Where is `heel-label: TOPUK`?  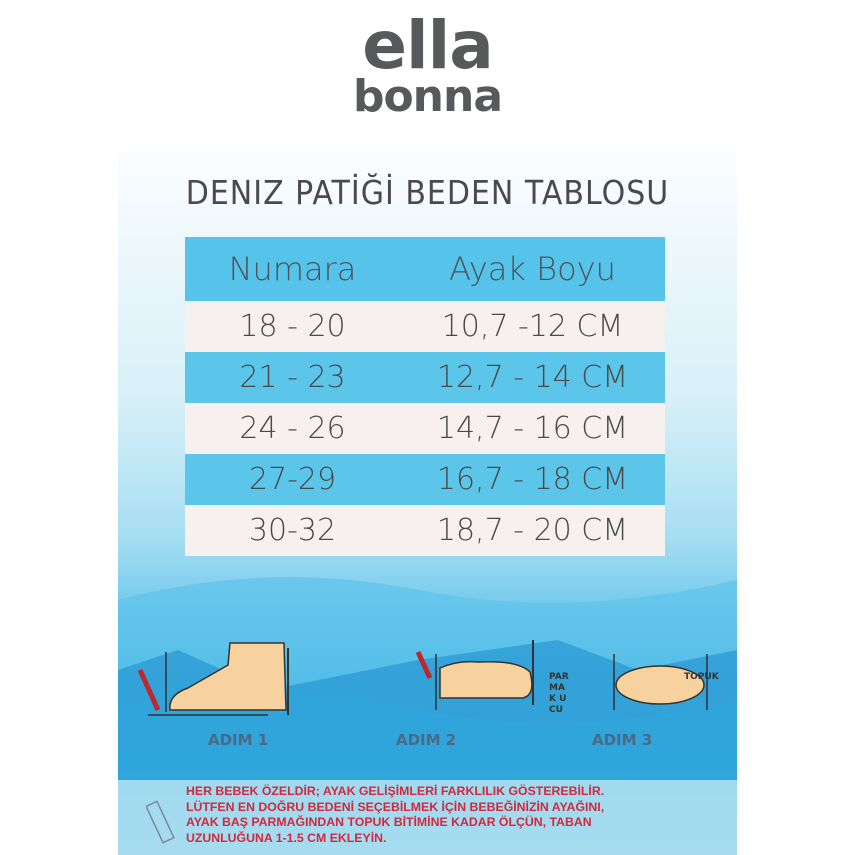 heel-label: TOPUK is located at coordinates (701, 677).